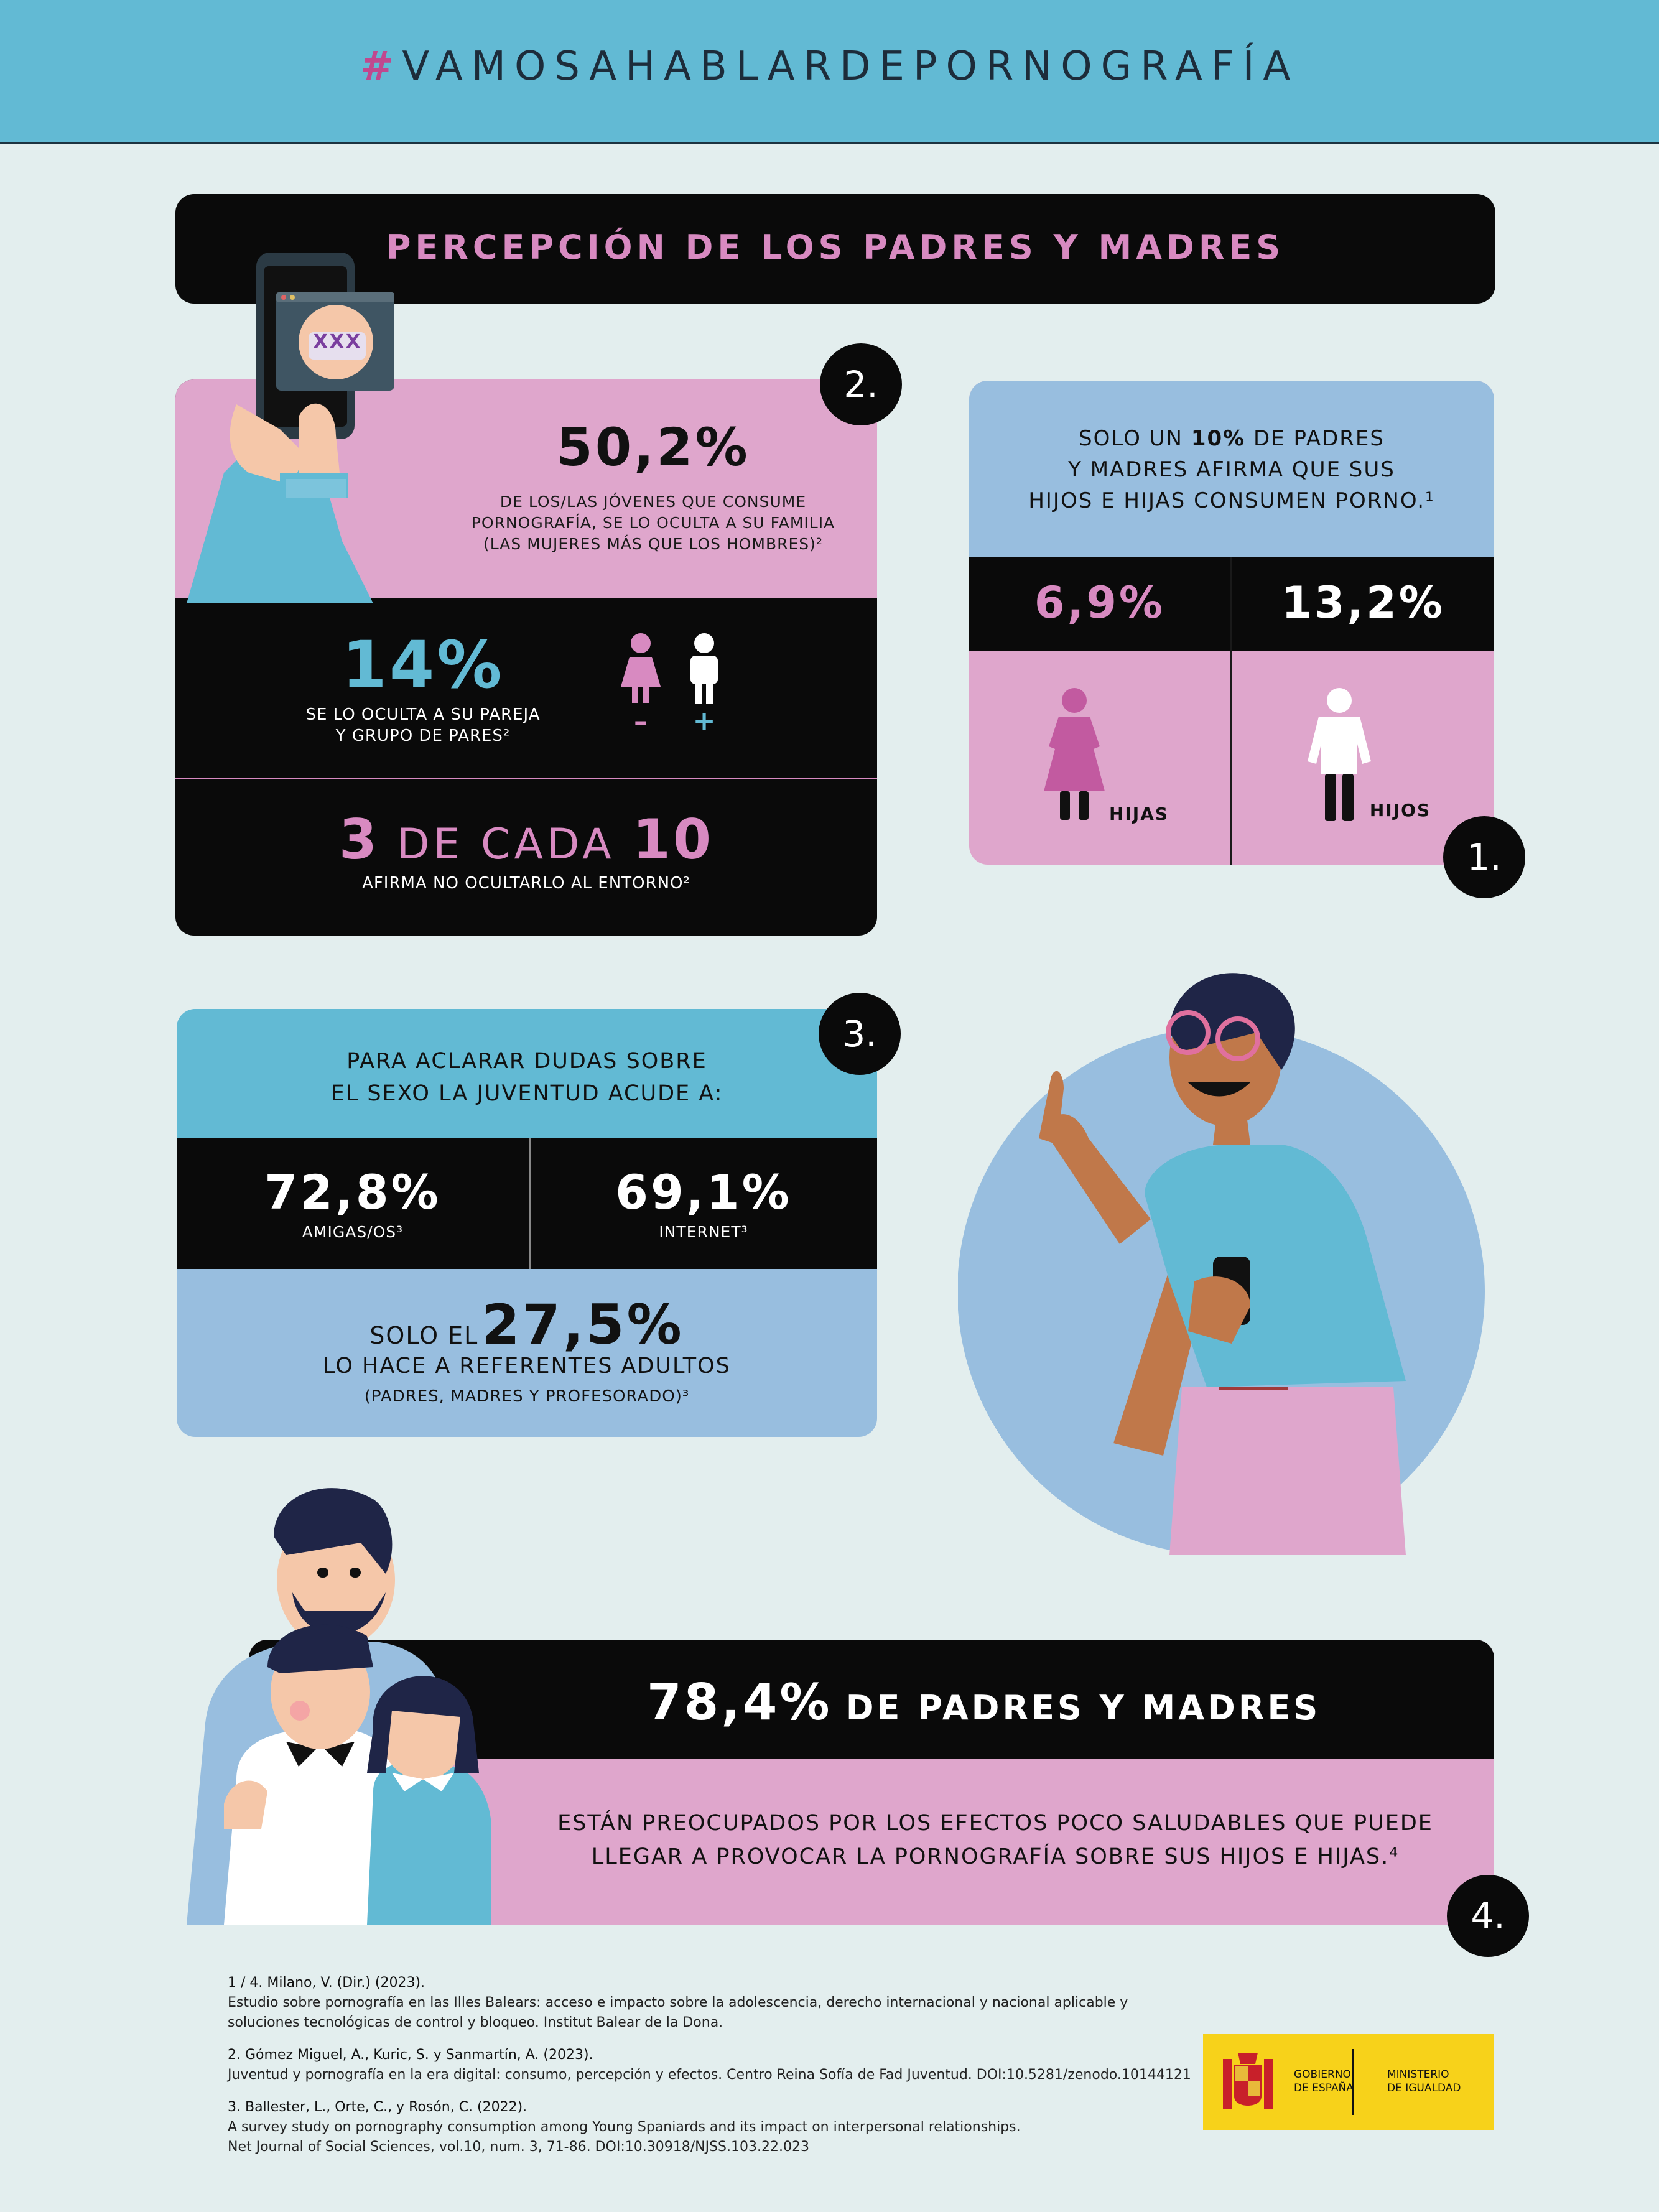  I want to click on desc-14-line2: Y GRUPO DE PARES², so click(423, 736).